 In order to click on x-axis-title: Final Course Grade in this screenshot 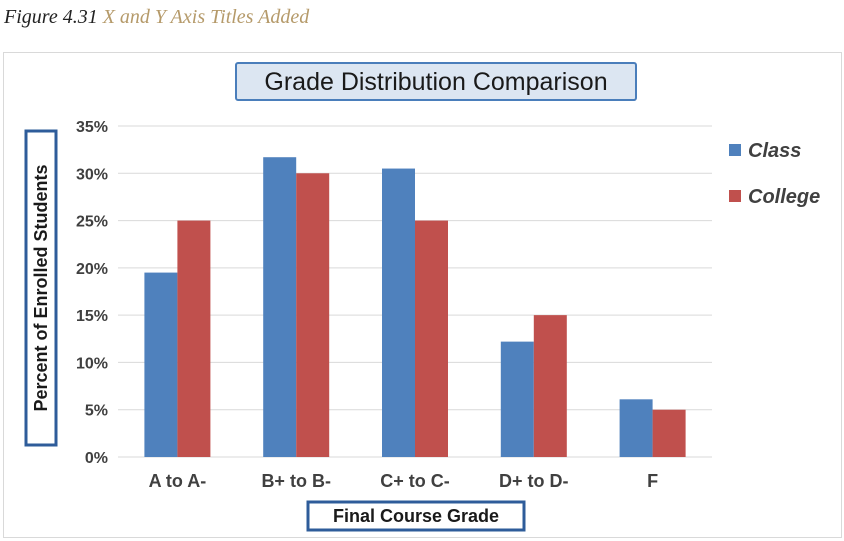, I will do `click(416, 516)`.